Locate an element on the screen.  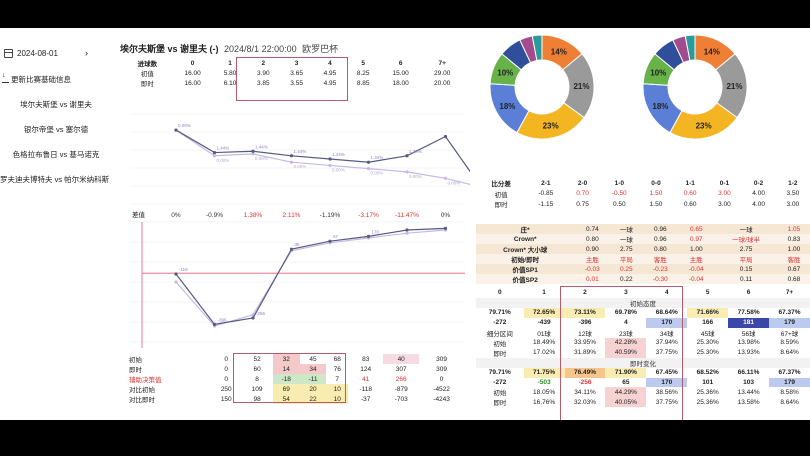
cell: -503 is located at coordinates (544, 382).